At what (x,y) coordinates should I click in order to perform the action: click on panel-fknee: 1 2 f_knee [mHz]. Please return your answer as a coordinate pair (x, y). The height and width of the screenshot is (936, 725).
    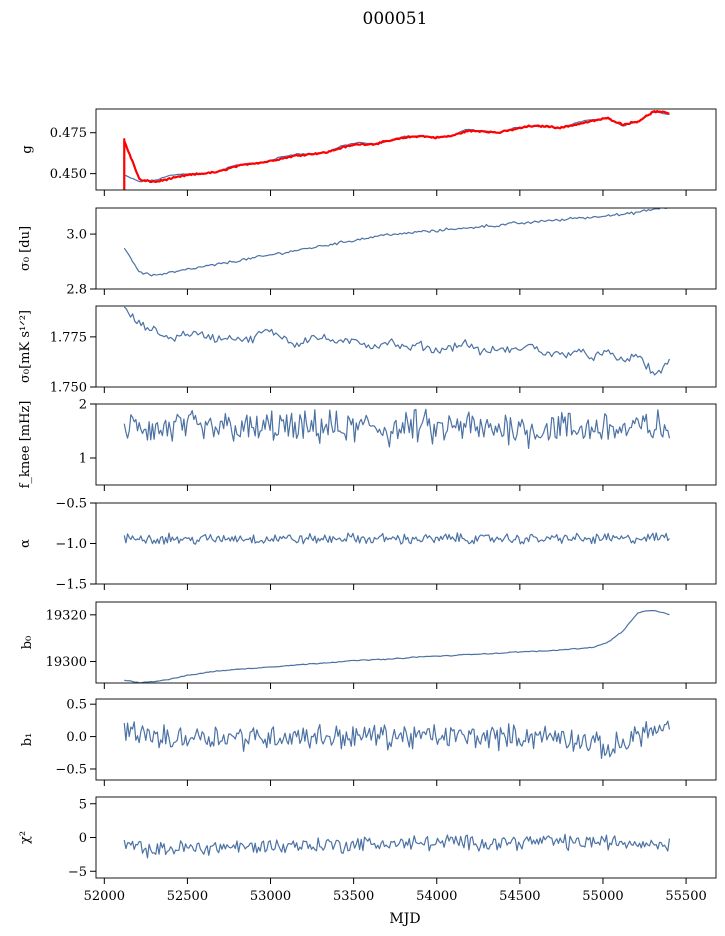
    Looking at the image, I should click on (367, 444).